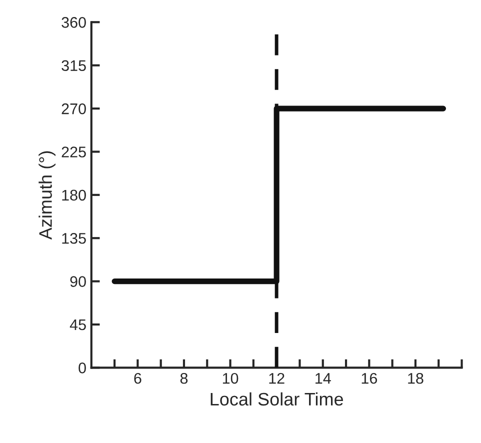 The image size is (481, 443). What do you see at coordinates (74, 152) in the screenshot?
I see `y-tick-label: 225` at bounding box center [74, 152].